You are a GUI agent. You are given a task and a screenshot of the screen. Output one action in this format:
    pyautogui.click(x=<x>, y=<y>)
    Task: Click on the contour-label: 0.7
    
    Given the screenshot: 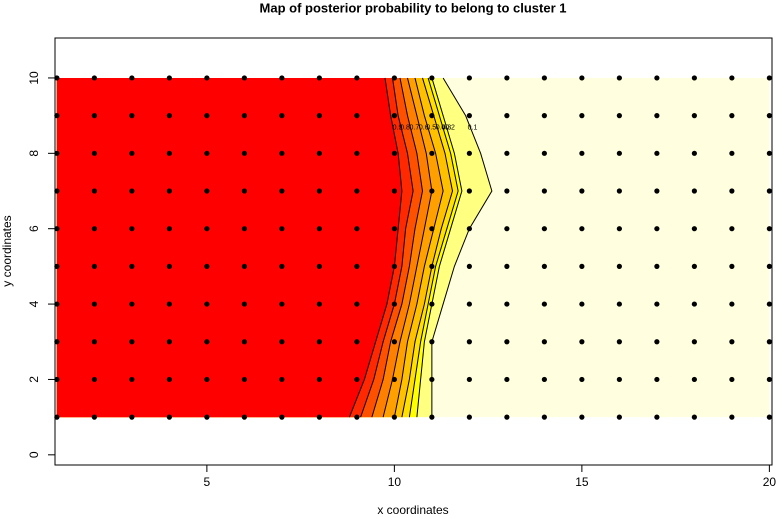 What is the action you would take?
    pyautogui.click(x=415, y=127)
    